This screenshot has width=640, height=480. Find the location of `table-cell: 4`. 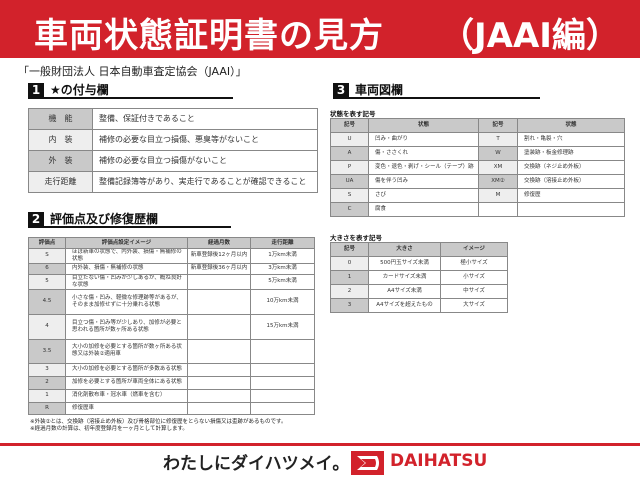

table-cell: 4 is located at coordinates (47, 326).